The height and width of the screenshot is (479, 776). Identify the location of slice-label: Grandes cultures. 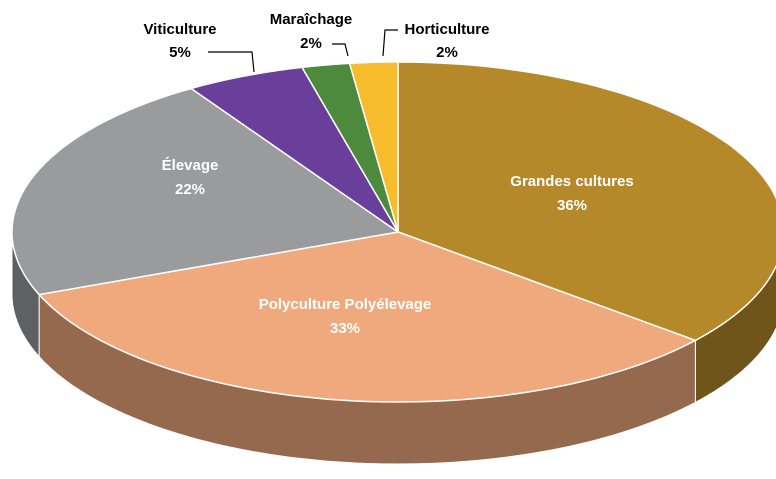
(571, 181).